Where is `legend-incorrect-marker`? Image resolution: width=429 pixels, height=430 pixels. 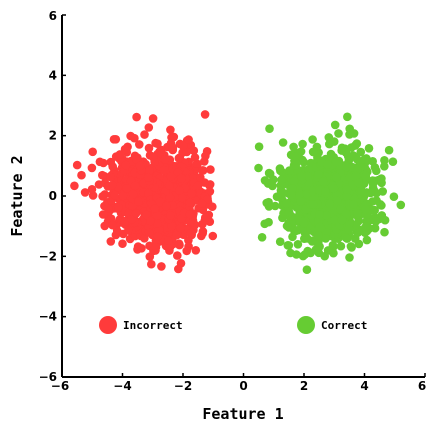 legend-incorrect-marker is located at coordinates (108, 325).